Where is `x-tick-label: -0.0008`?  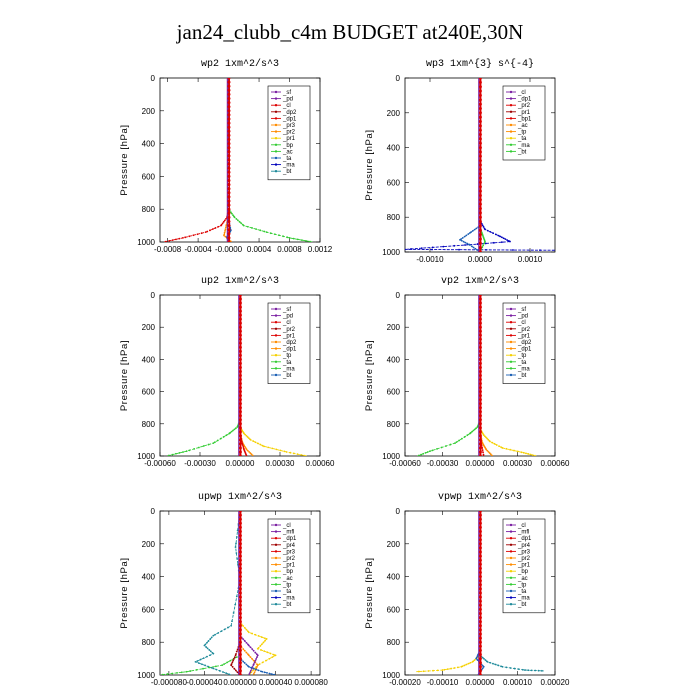 x-tick-label: -0.0008 is located at coordinates (168, 249).